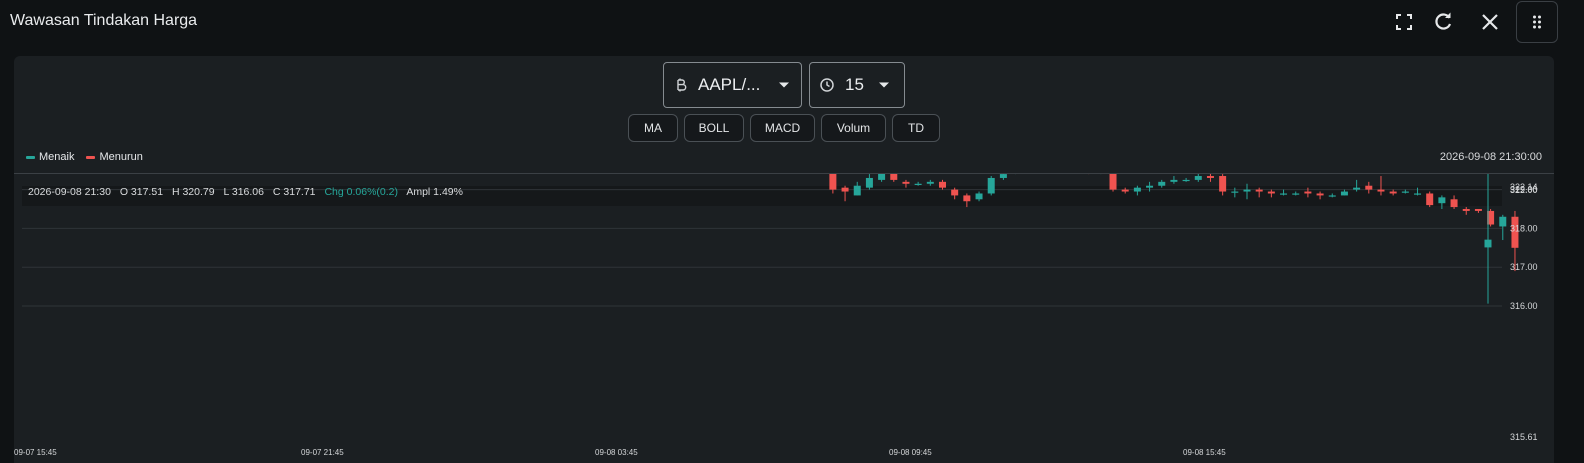 The height and width of the screenshot is (463, 1584). I want to click on ohlc-low: L 316.06, so click(243, 192).